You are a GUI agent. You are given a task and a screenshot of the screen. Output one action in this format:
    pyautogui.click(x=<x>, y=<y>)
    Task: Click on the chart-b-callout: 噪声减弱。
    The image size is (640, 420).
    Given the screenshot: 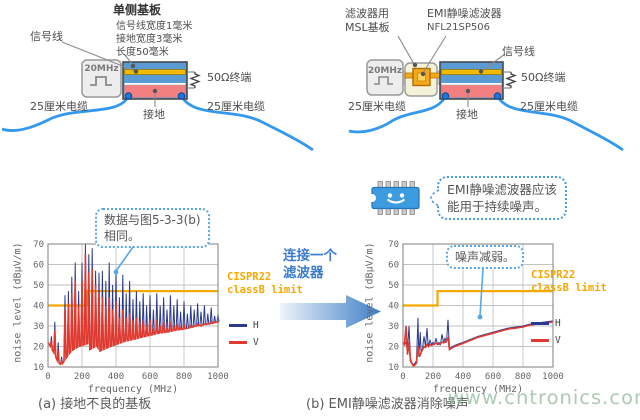 What is the action you would take?
    pyautogui.click(x=485, y=257)
    